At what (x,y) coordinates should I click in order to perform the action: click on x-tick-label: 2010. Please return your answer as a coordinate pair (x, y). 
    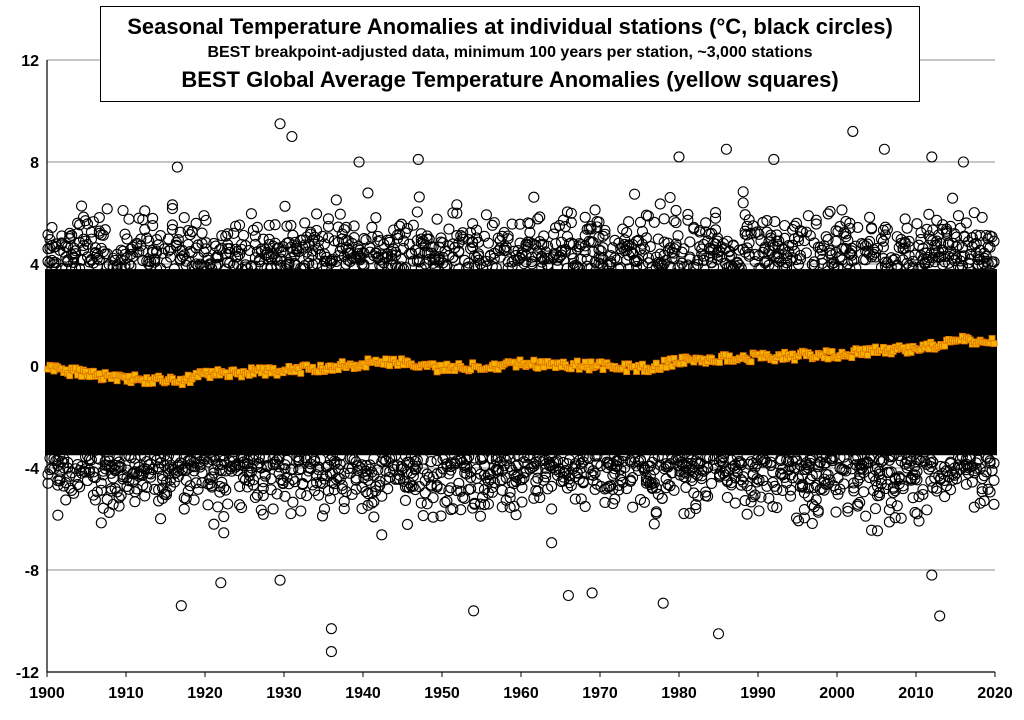
    Looking at the image, I should click on (916, 693).